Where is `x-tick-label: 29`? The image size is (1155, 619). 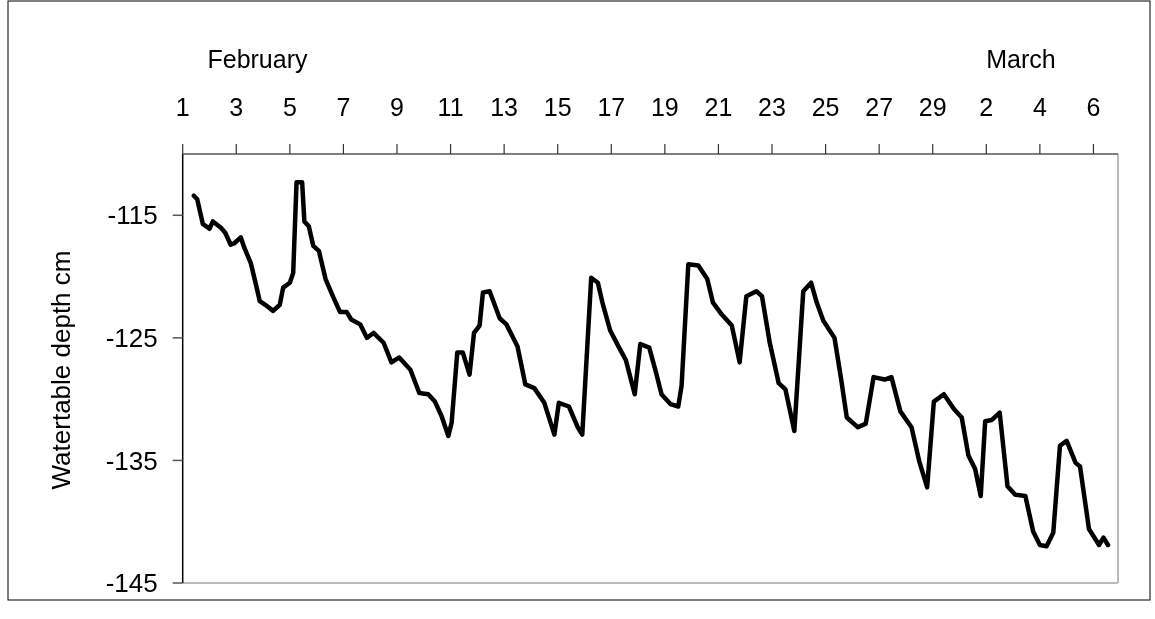 x-tick-label: 29 is located at coordinates (932, 107).